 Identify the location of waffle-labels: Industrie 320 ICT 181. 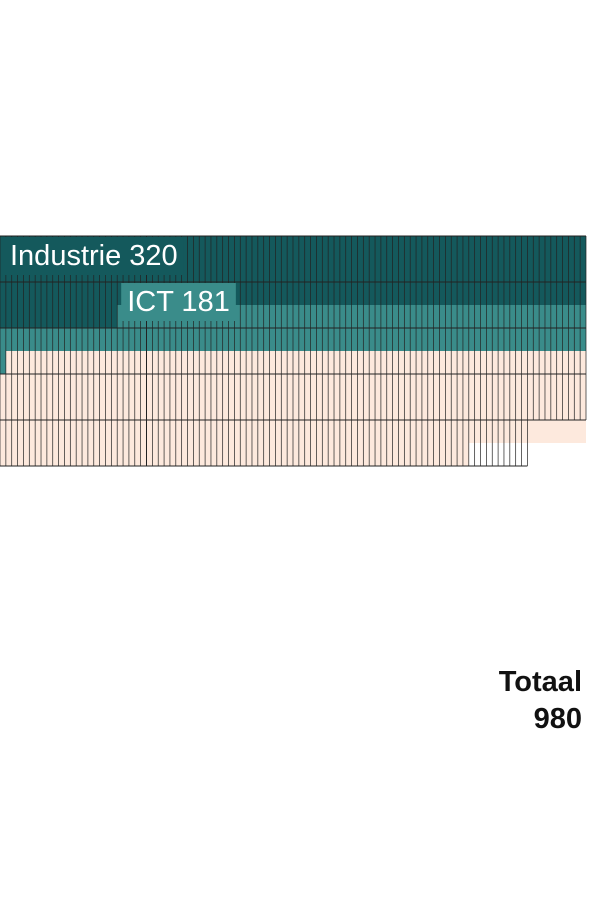
(120, 279).